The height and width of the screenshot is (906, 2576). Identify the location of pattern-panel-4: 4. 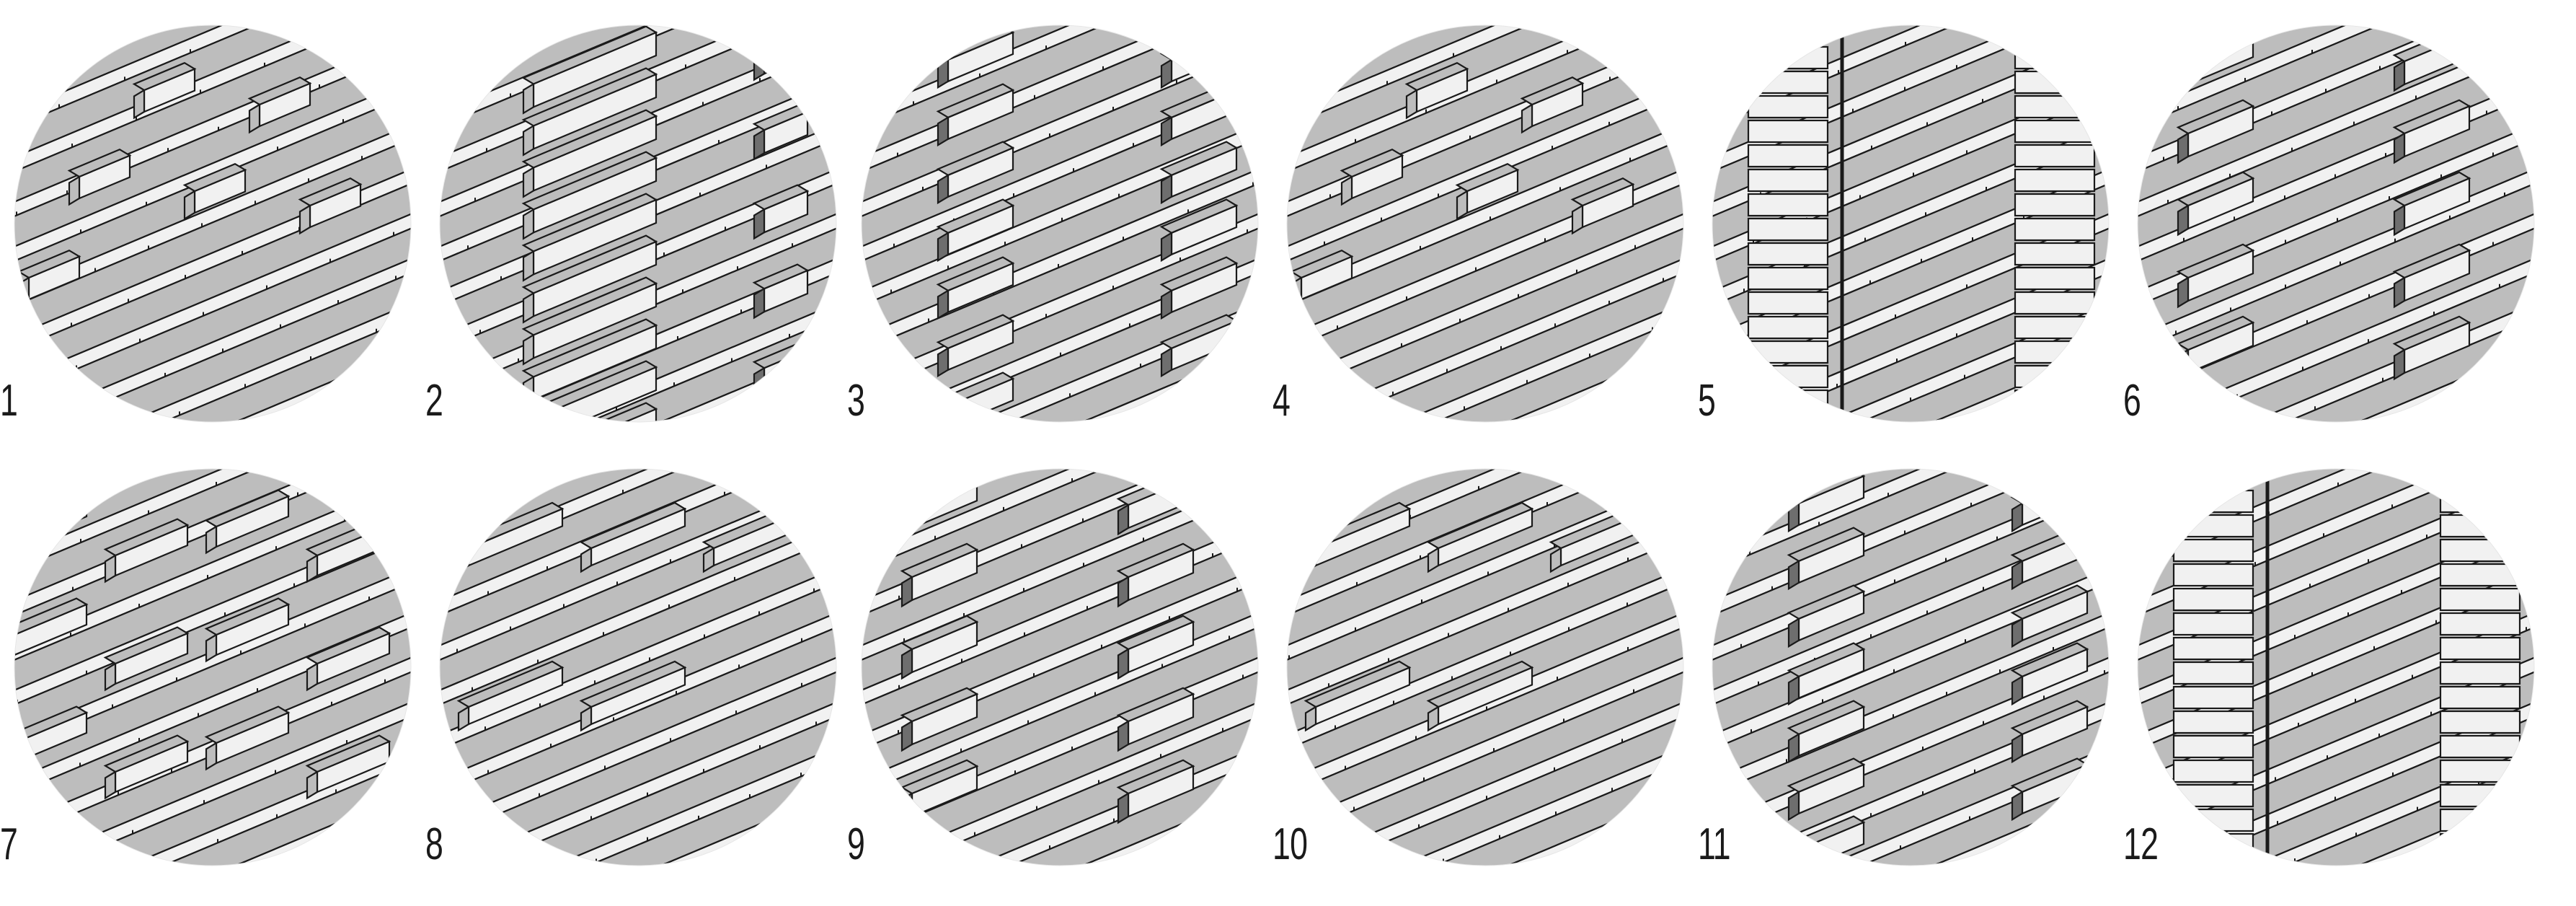
(1478, 234).